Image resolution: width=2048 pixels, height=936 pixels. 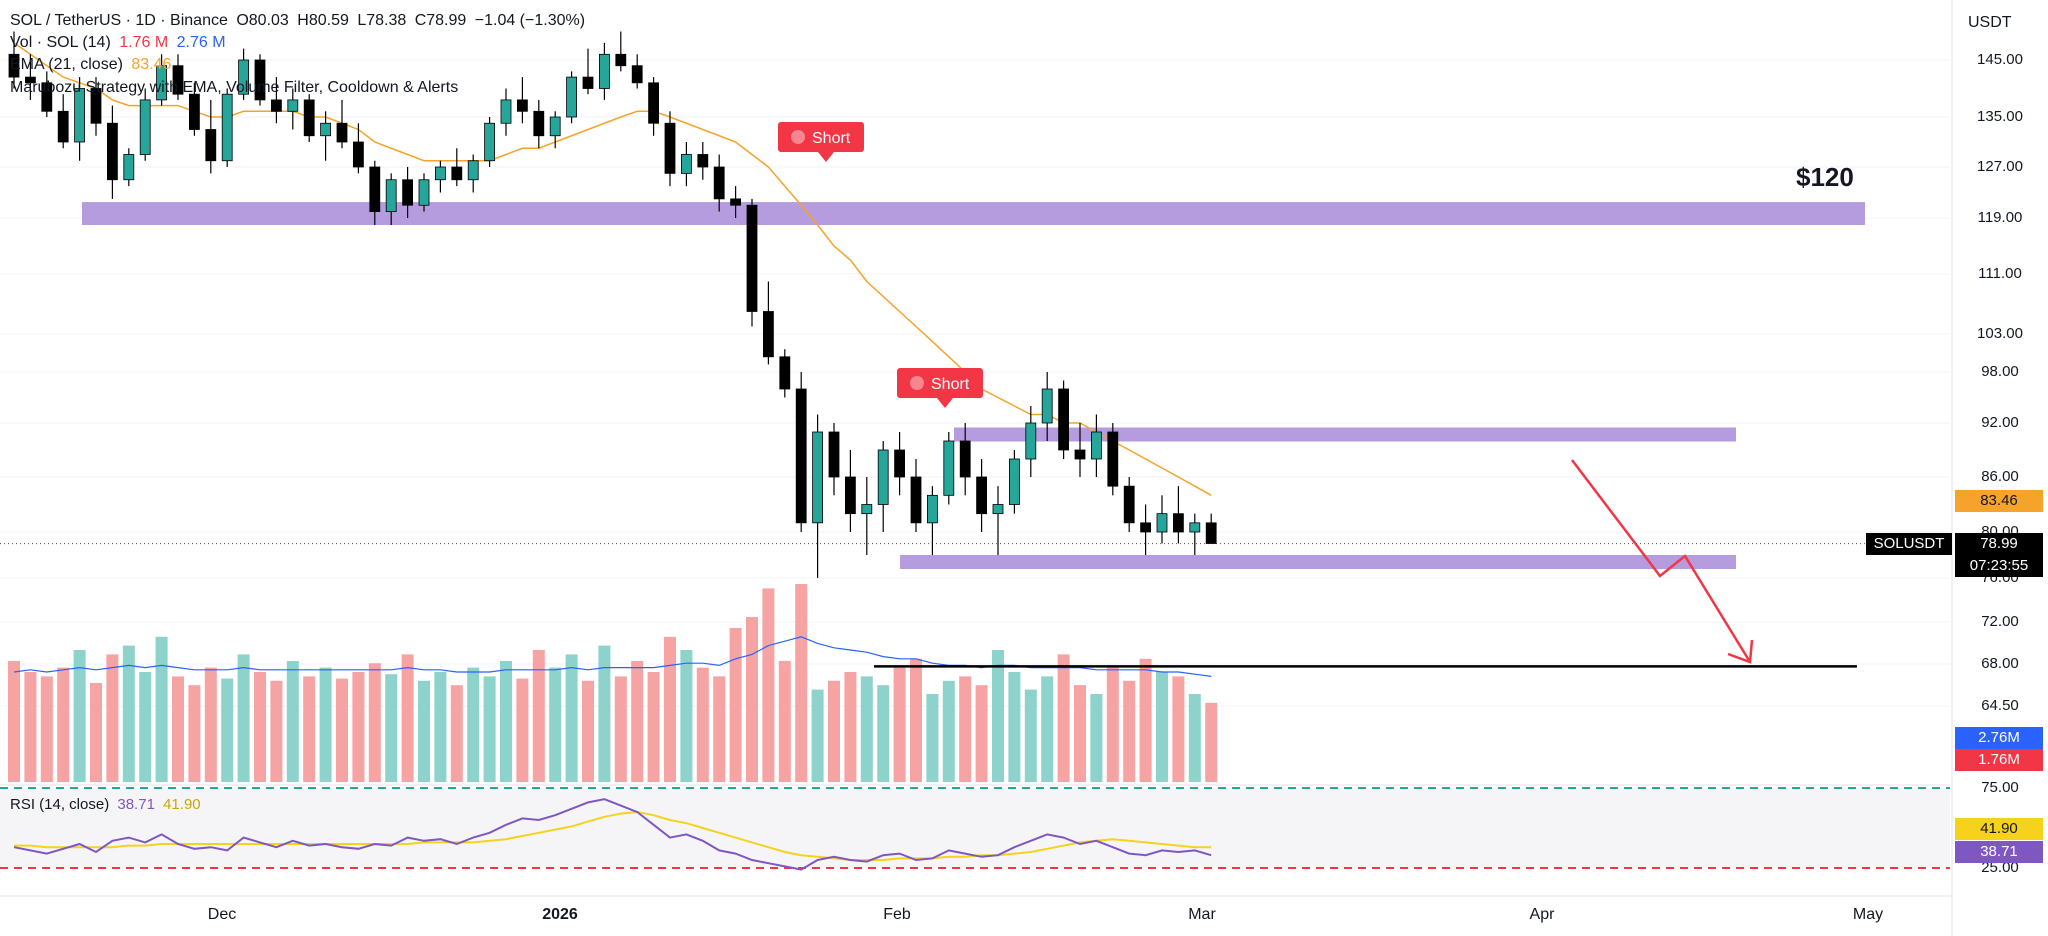 I want to click on high-value: H80.59, so click(x=323, y=20).